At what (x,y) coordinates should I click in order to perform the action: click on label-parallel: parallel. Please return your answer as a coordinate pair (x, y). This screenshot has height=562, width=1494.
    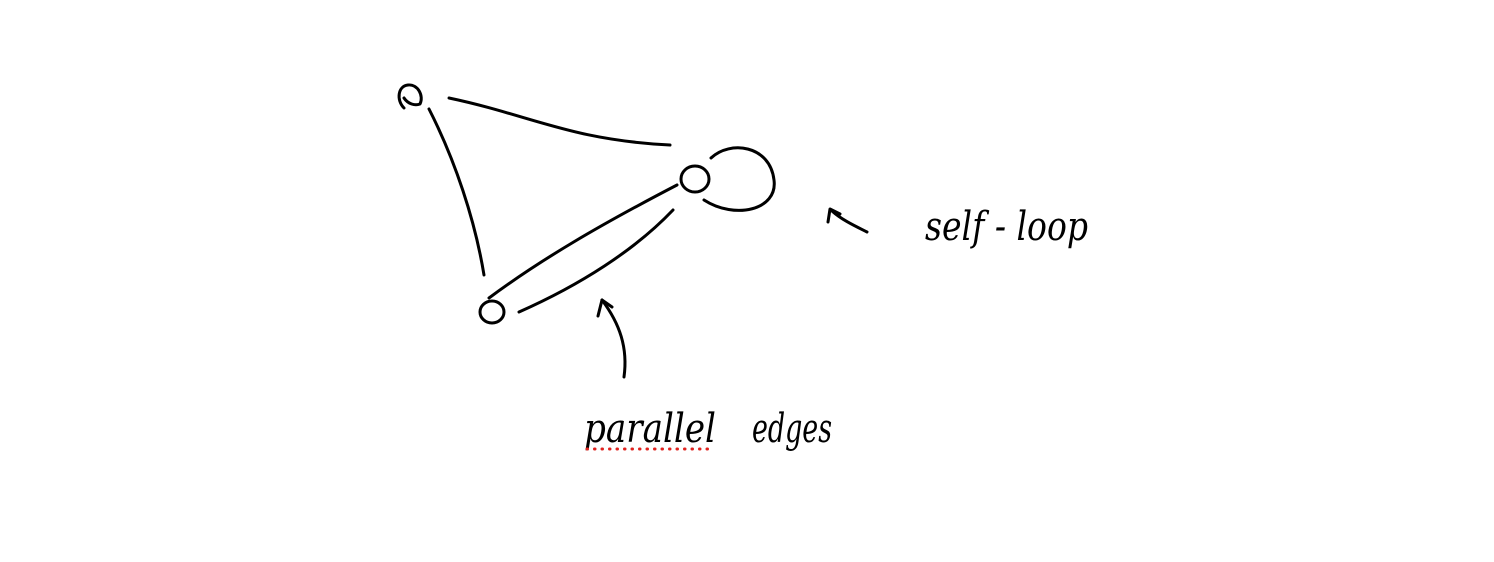
    Looking at the image, I should click on (650, 429).